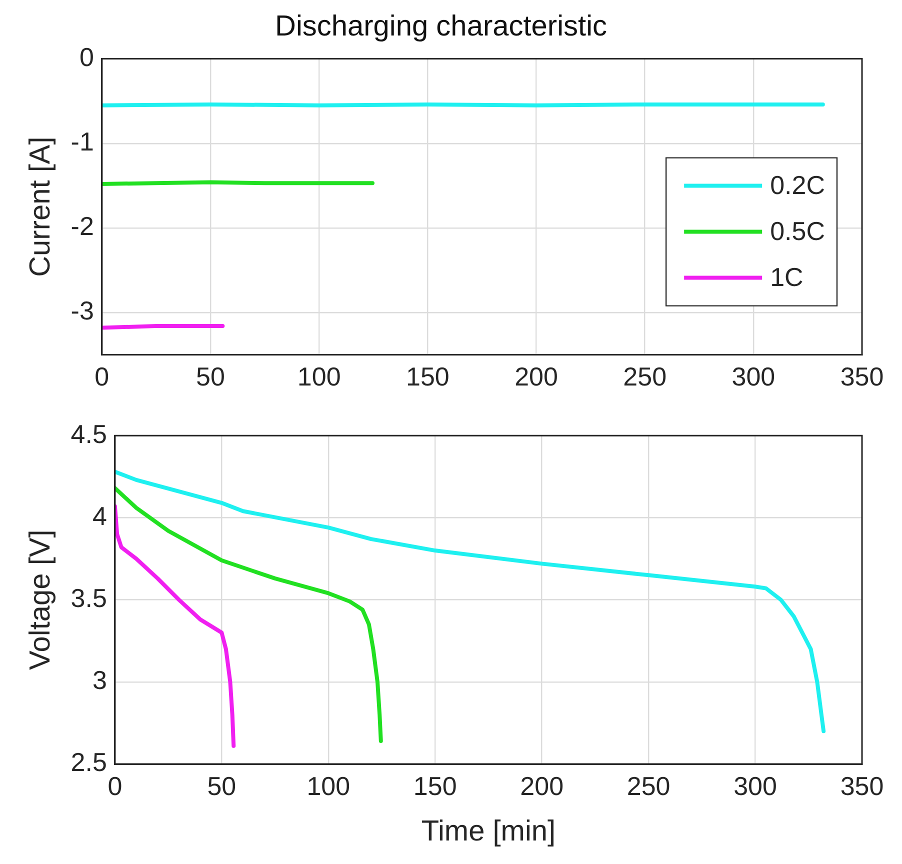 This screenshot has height=864, width=902. I want to click on y-tick-label: 0, so click(86, 57).